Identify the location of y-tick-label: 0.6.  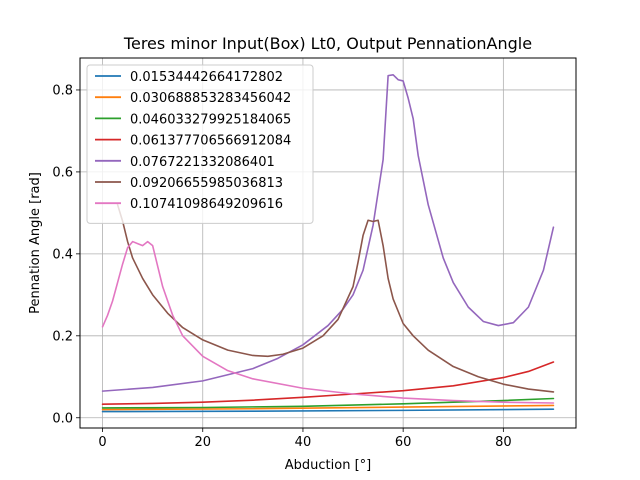
(62, 172).